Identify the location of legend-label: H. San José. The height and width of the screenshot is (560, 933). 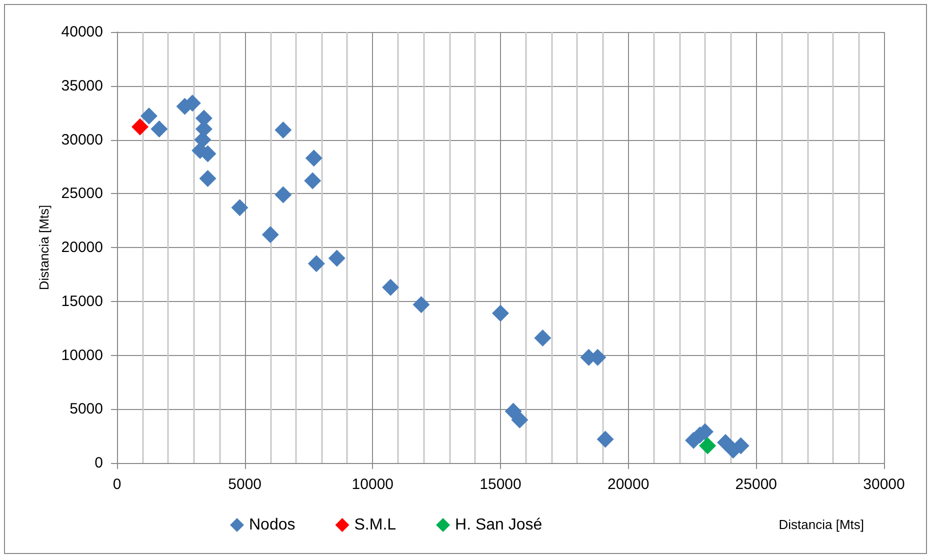
(498, 525).